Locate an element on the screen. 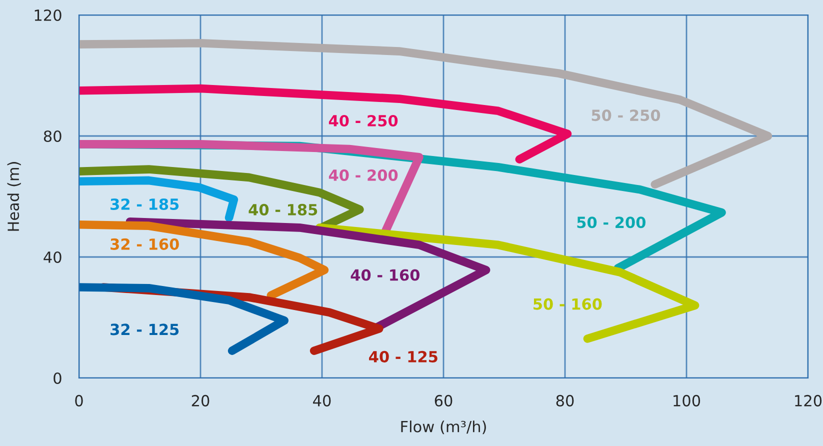 This screenshot has width=823, height=446. x-tick-label: 100 is located at coordinates (687, 400).